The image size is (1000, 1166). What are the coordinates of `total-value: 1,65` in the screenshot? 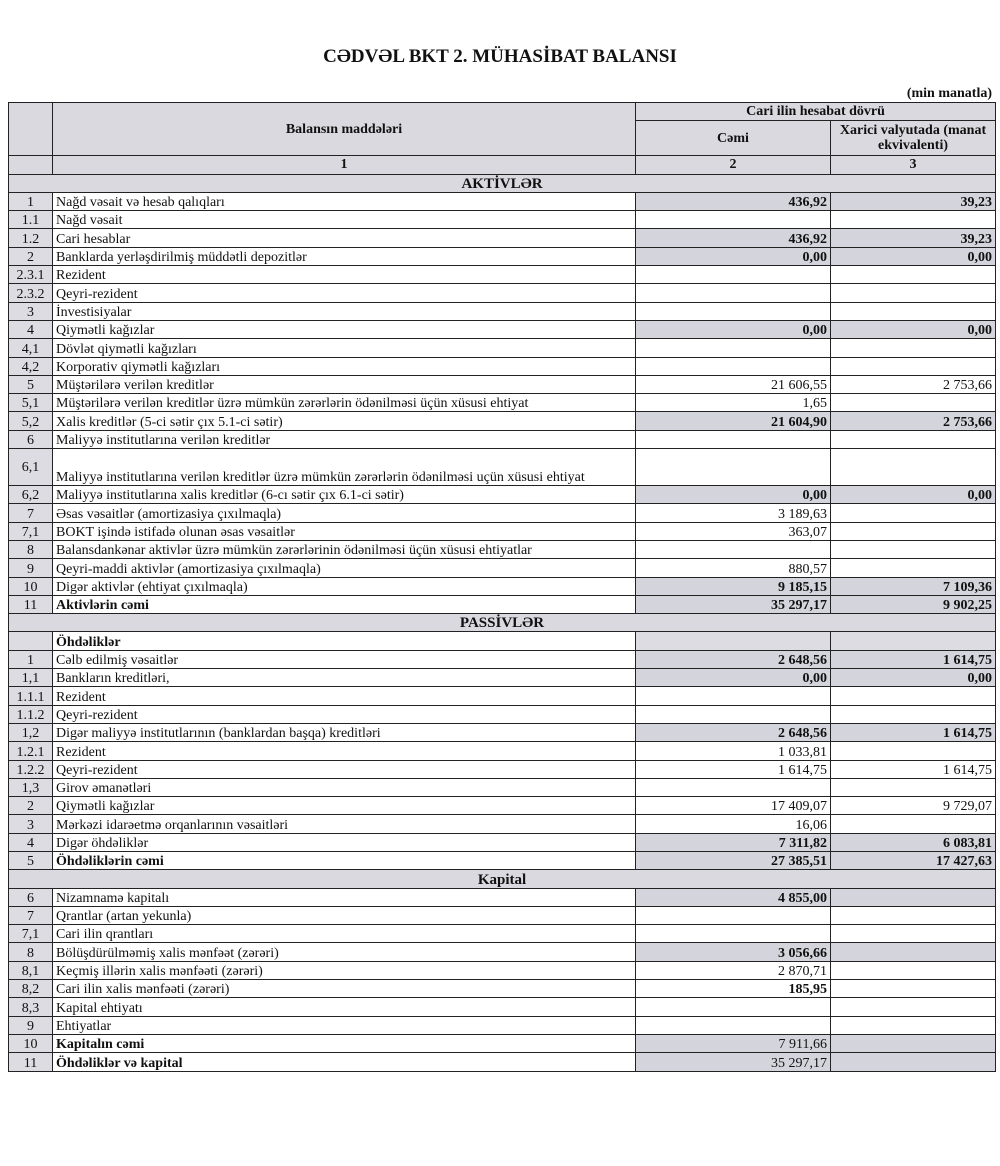 It's located at (733, 403).